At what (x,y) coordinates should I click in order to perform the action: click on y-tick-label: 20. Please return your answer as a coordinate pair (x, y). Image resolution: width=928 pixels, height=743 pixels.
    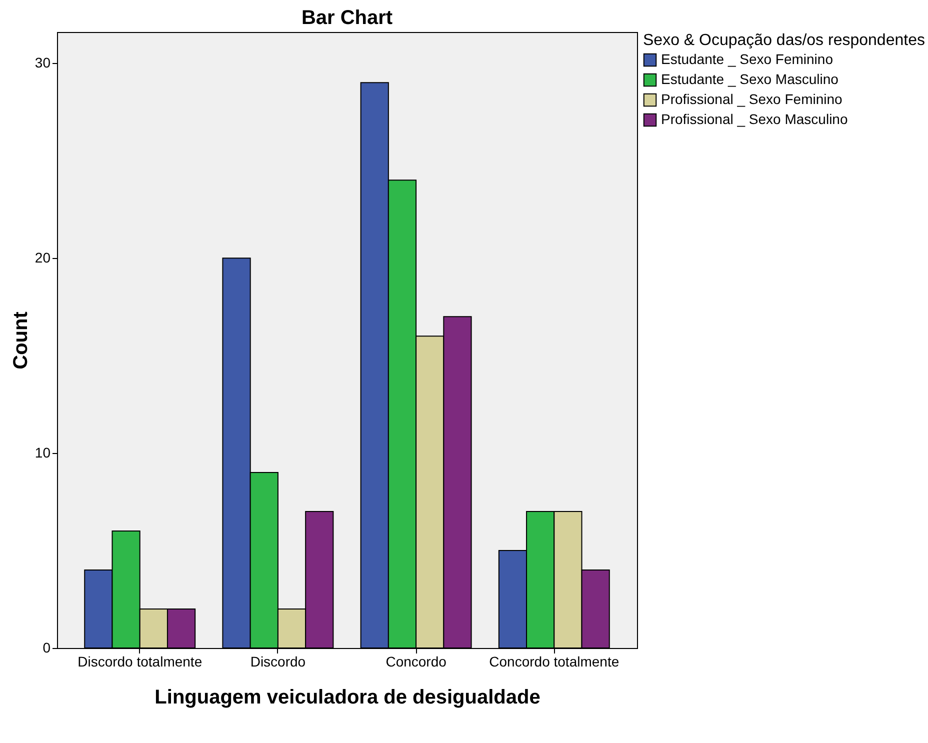
    Looking at the image, I should click on (42, 258).